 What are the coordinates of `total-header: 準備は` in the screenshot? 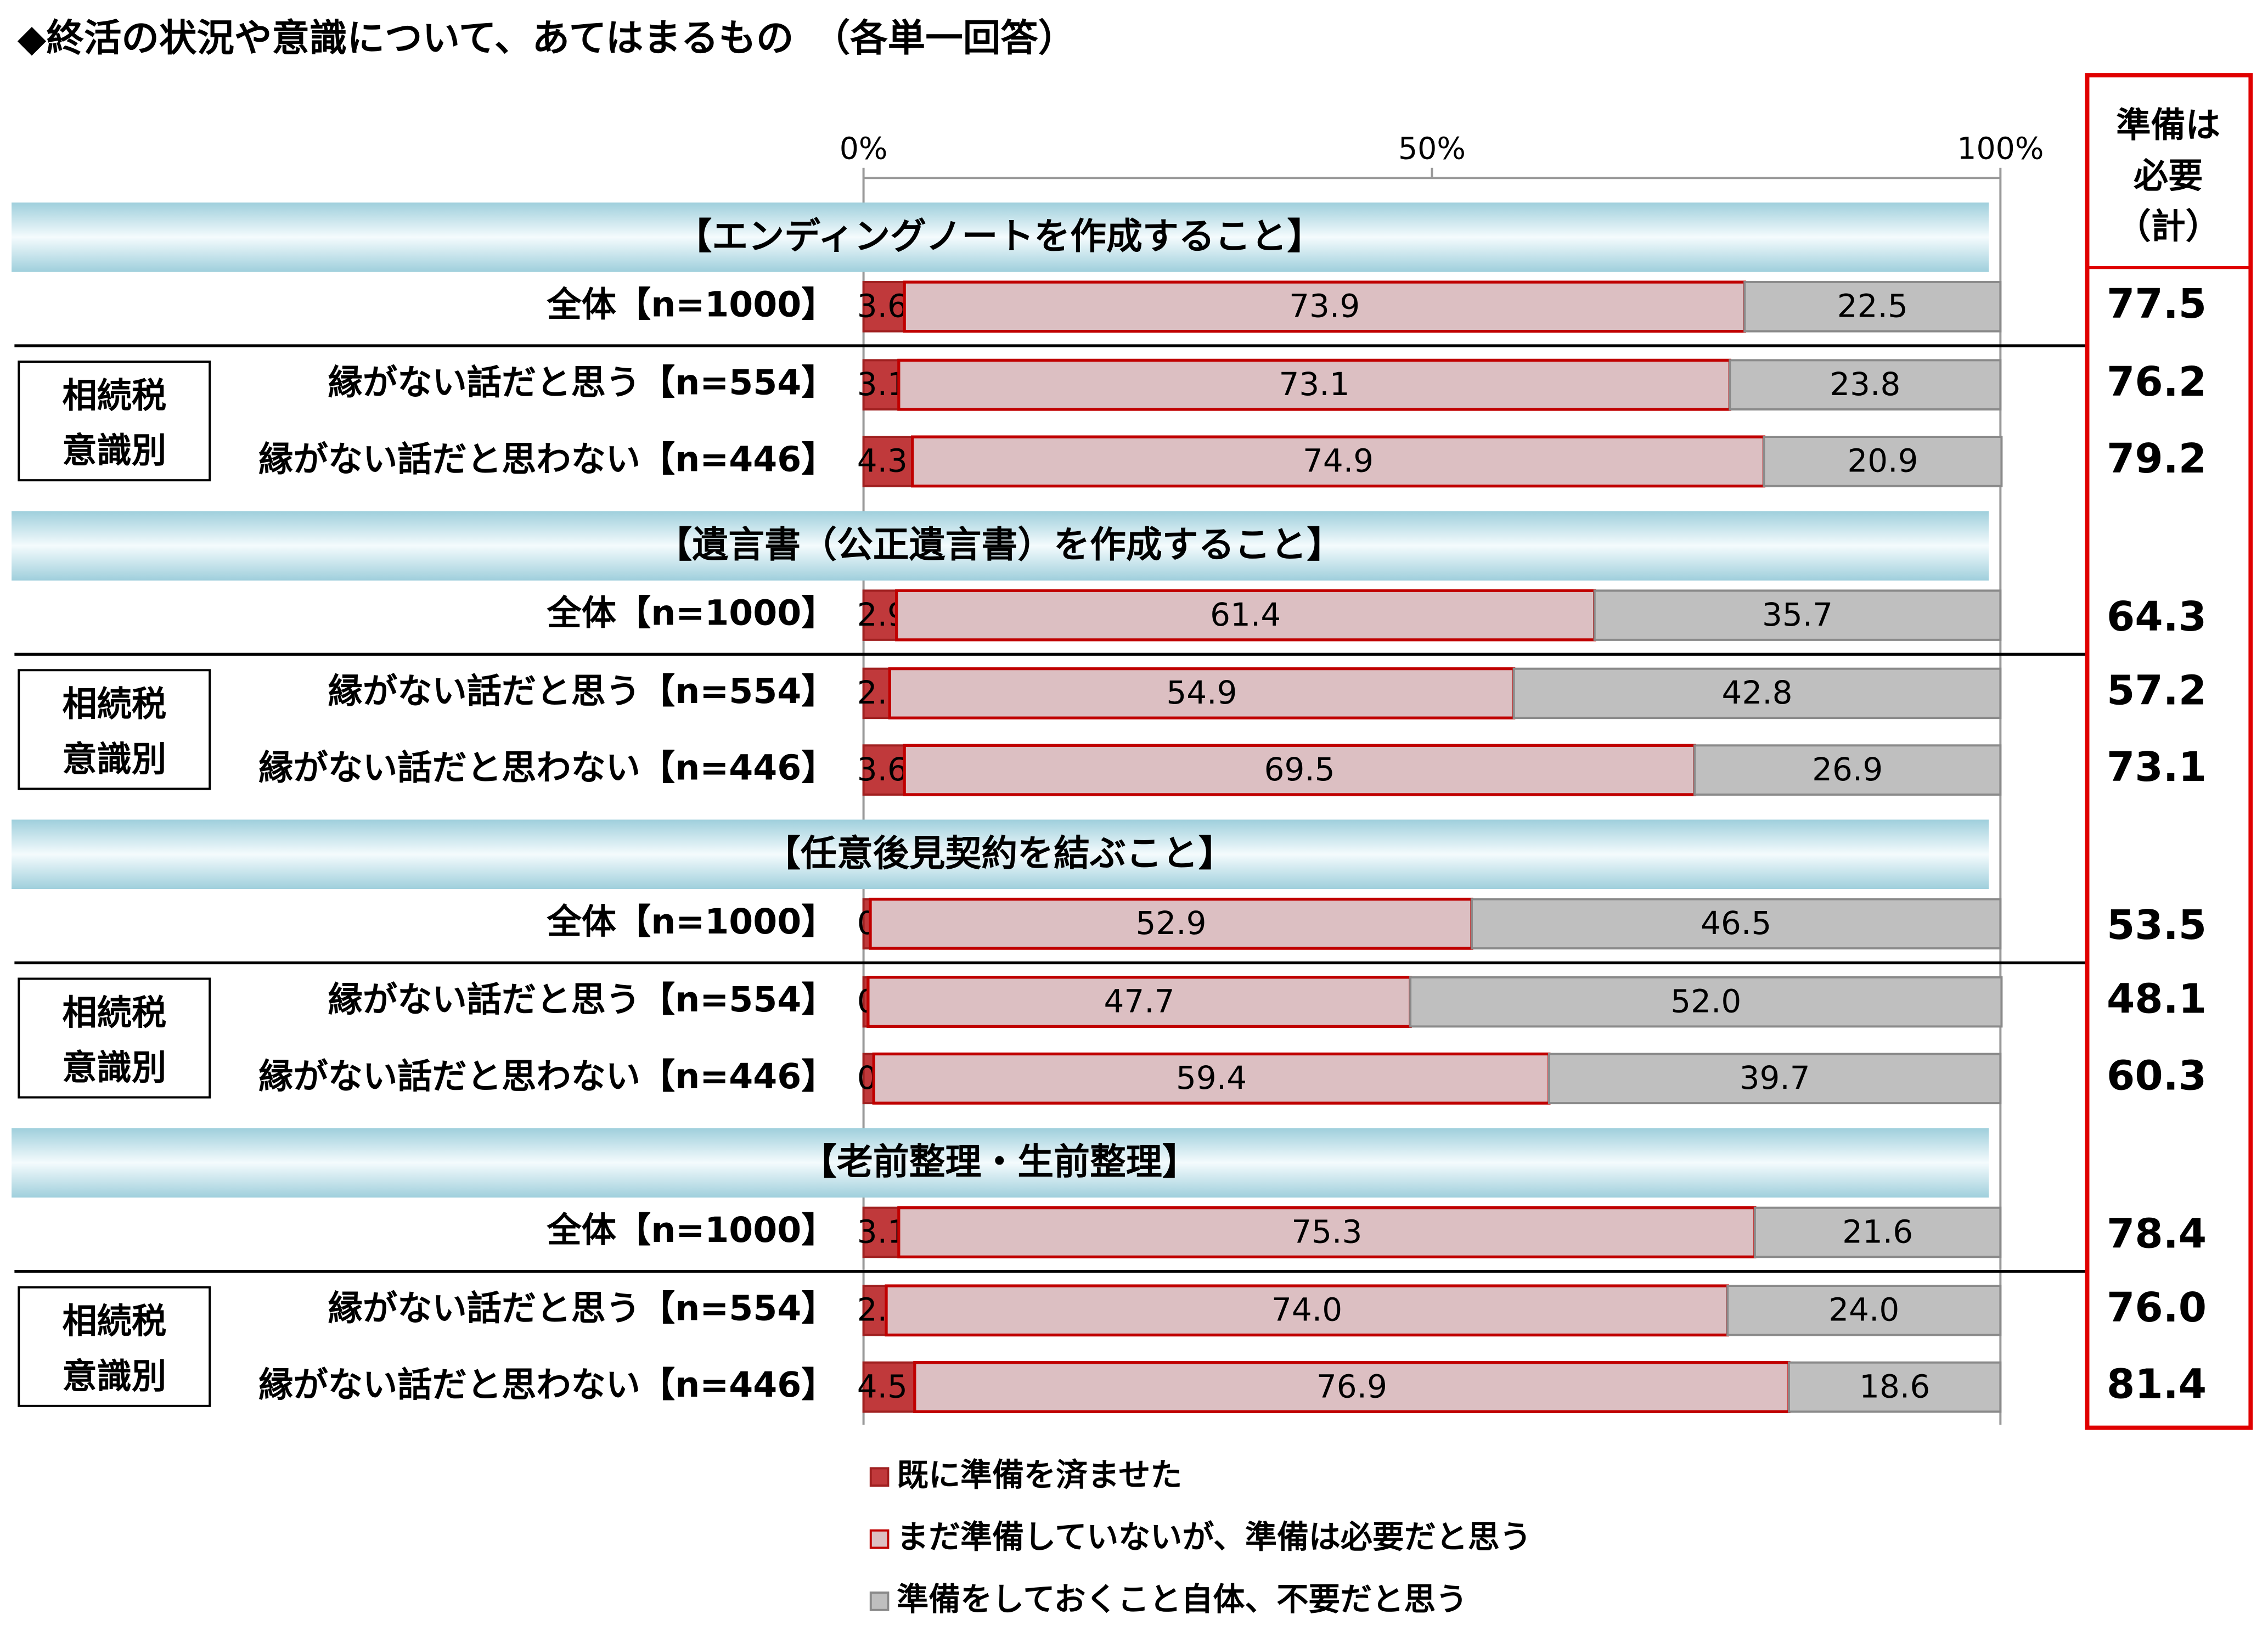 It's located at (2168, 125).